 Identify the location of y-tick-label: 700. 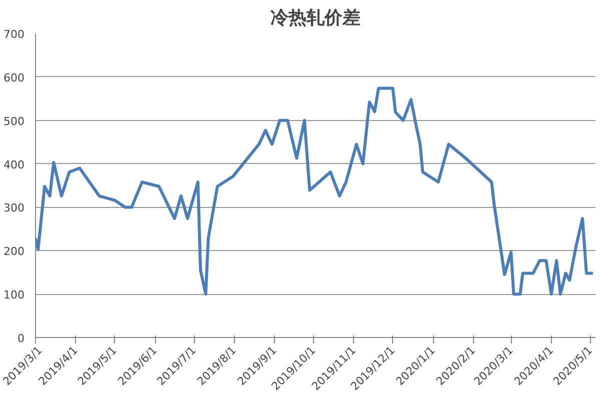
(14, 34).